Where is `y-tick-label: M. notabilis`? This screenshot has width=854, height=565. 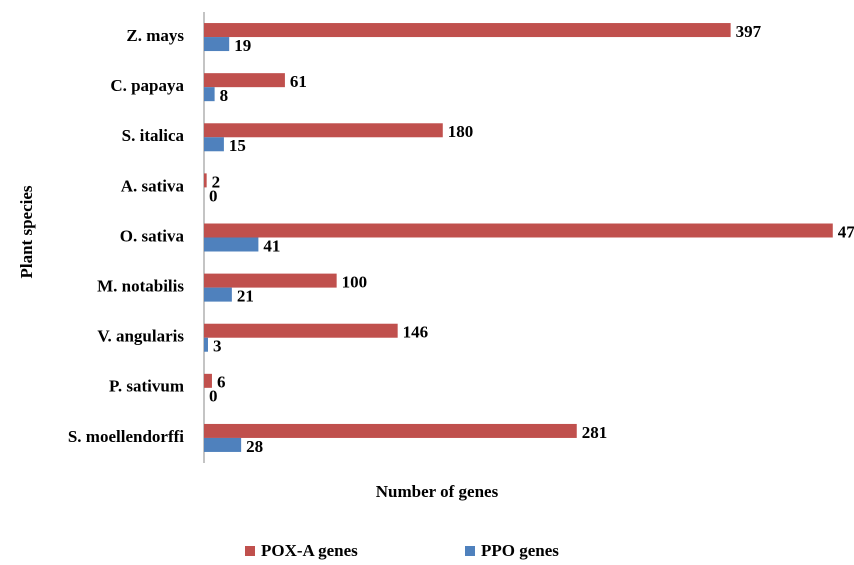 y-tick-label: M. notabilis is located at coordinates (140, 286).